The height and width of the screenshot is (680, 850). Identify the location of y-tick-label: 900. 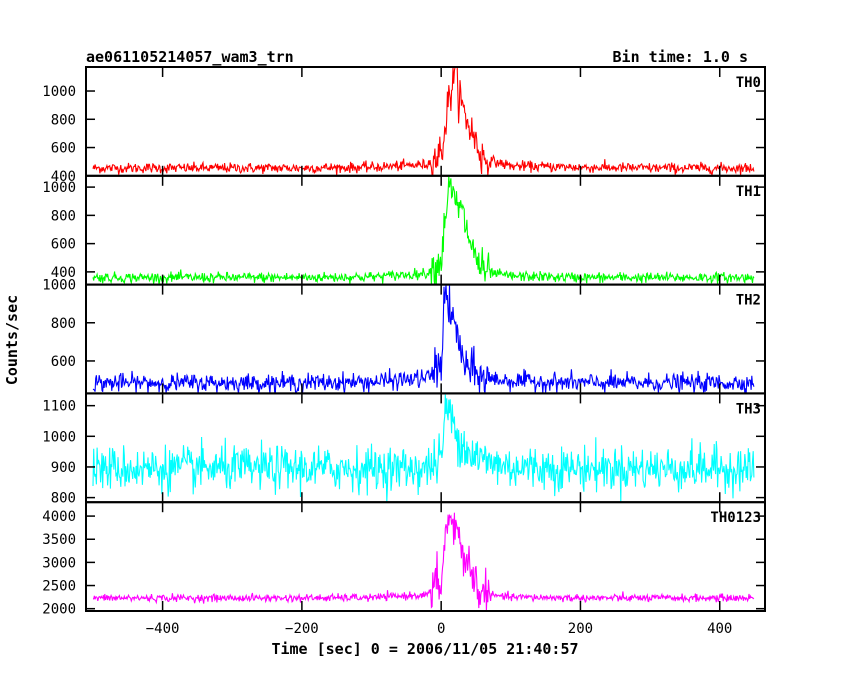
(63, 468).